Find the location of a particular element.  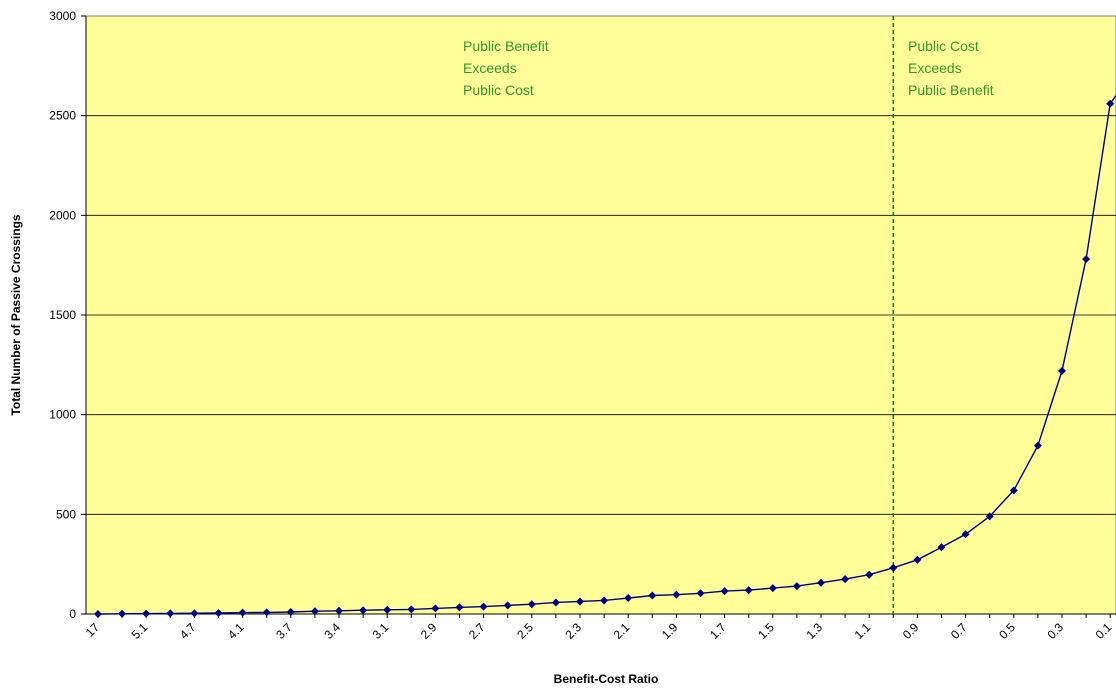

x-tick-label: 3.7 is located at coordinates (284, 631).